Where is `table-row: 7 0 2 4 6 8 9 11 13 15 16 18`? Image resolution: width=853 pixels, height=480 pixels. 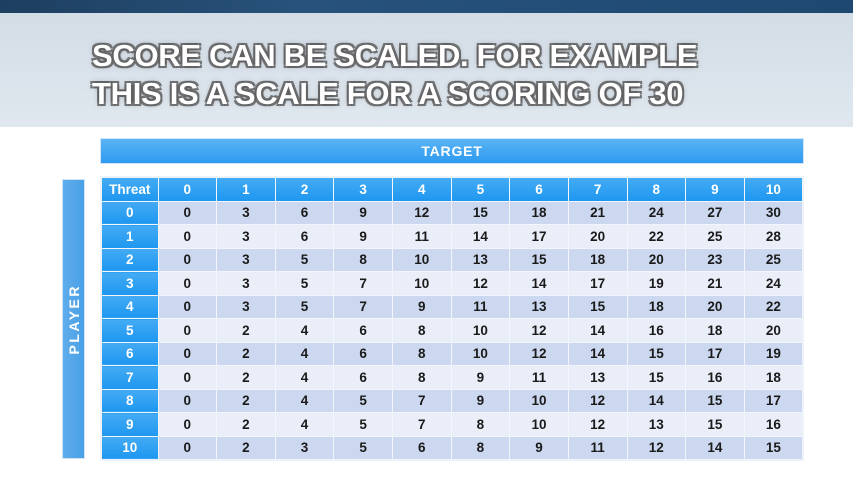 table-row: 7 0 2 4 6 8 9 11 13 15 16 18 is located at coordinates (452, 377).